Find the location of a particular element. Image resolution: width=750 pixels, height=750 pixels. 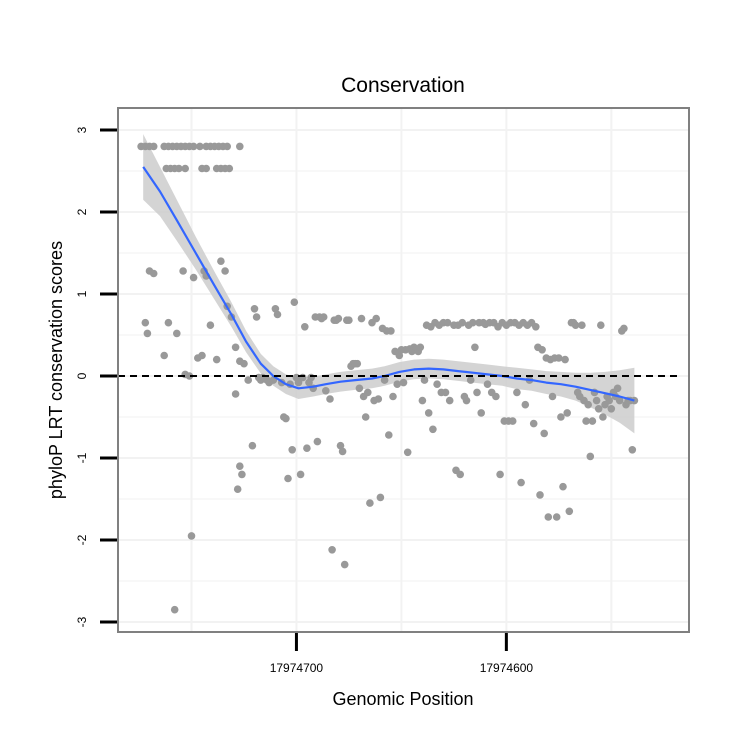

y-tick-label: 3 is located at coordinates (82, 129).